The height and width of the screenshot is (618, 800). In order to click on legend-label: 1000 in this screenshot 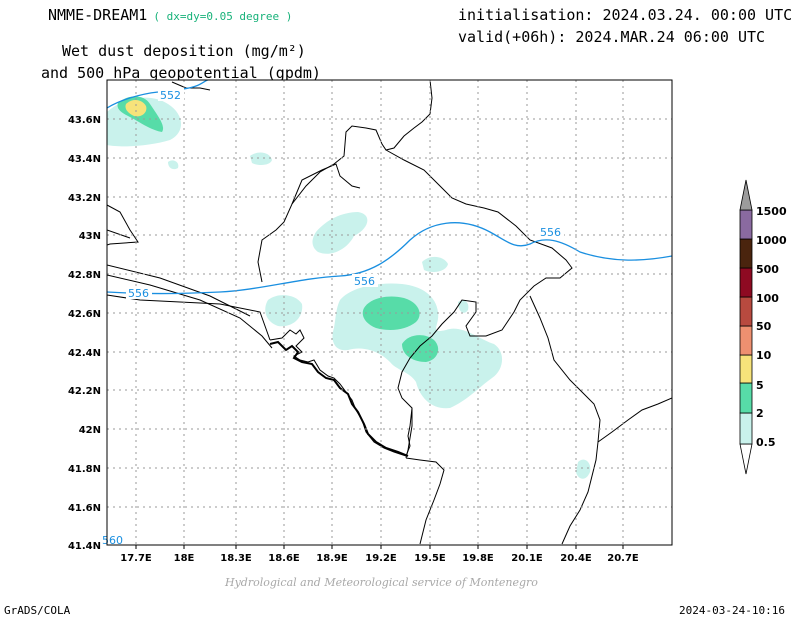, I will do `click(771, 240)`.